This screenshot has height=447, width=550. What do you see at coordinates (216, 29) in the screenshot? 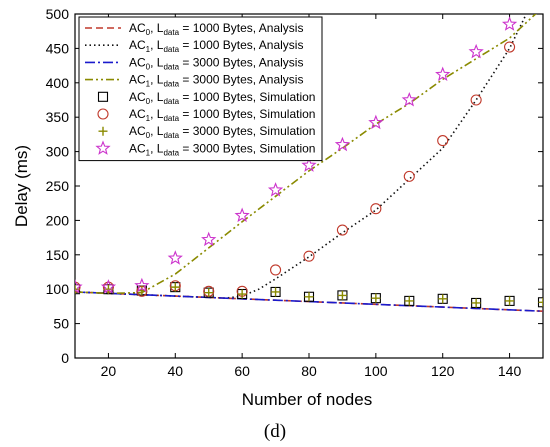
I see `legend-entry-0-label: AC0, Ldata = 1000 Bytes, Analysis` at bounding box center [216, 29].